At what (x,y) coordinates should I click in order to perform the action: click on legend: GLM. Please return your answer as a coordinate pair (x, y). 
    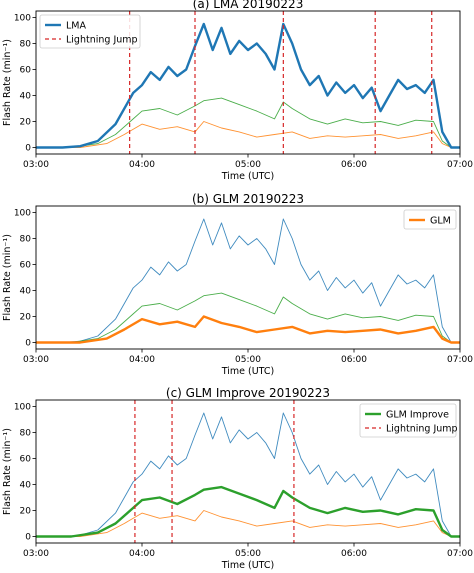
    Looking at the image, I should click on (430, 219).